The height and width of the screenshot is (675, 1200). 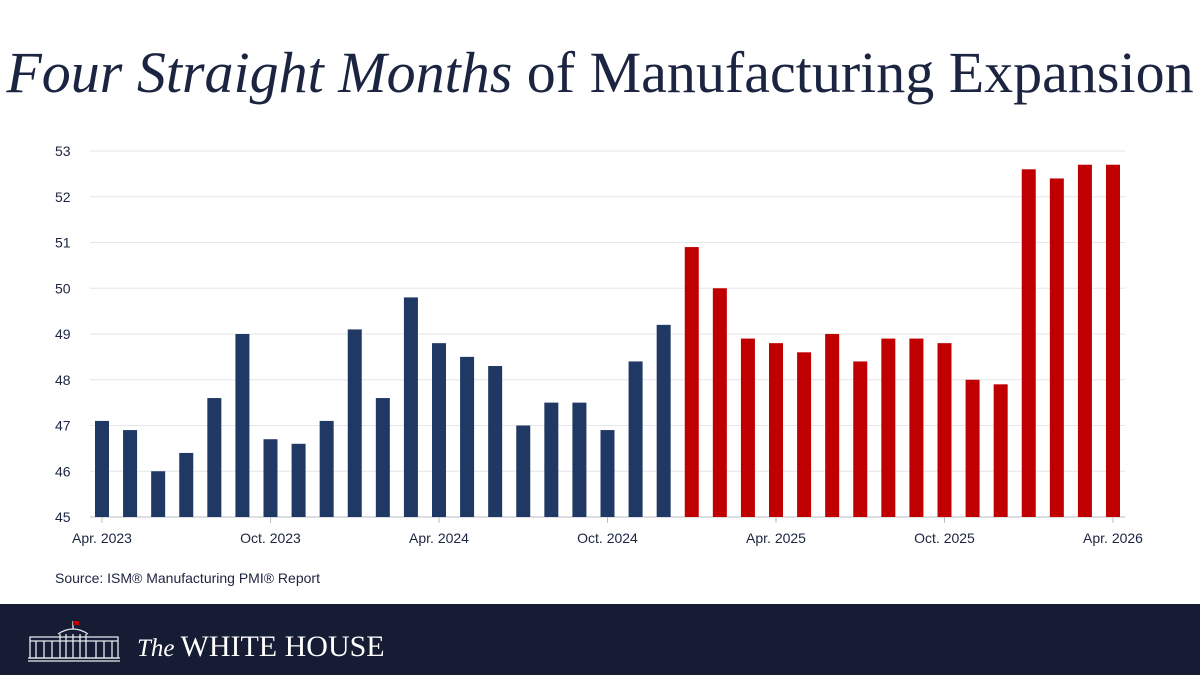 What do you see at coordinates (74, 641) in the screenshot?
I see `white-house-building-icon` at bounding box center [74, 641].